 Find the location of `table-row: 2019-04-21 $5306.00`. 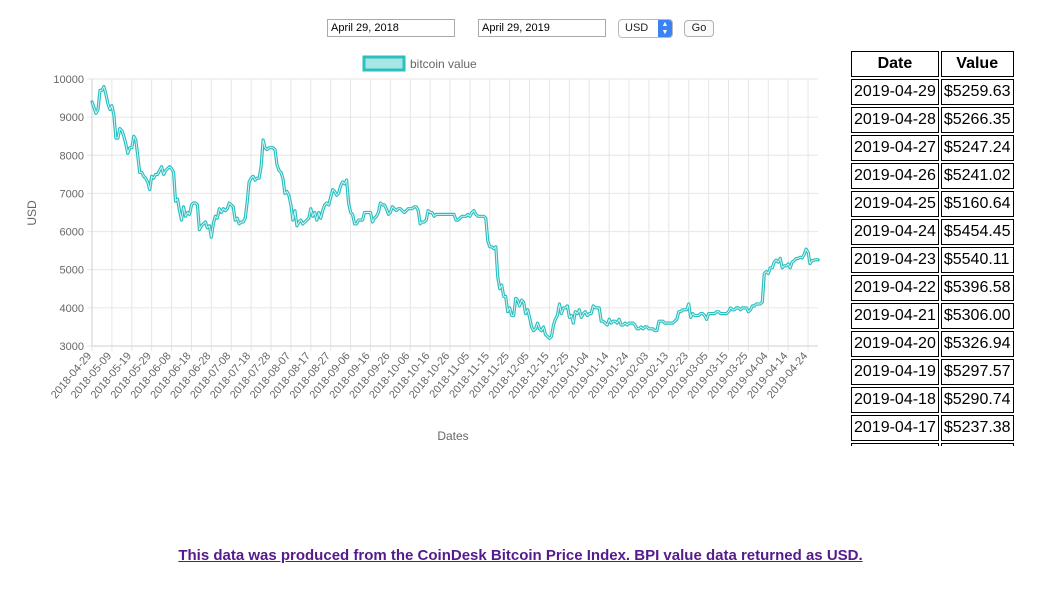

table-row: 2019-04-21 $5306.00 is located at coordinates (932, 316).